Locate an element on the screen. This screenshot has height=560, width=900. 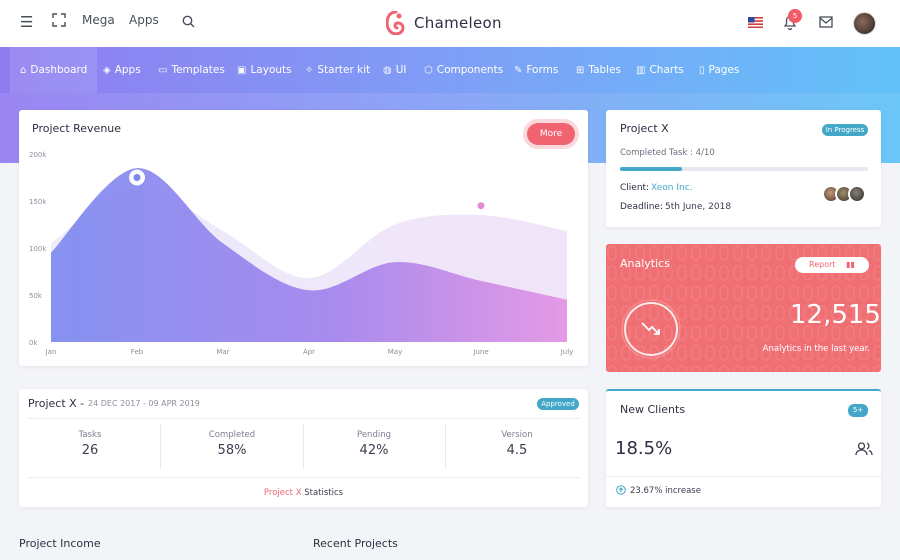
y-tick-label: 100k is located at coordinates (38, 249).